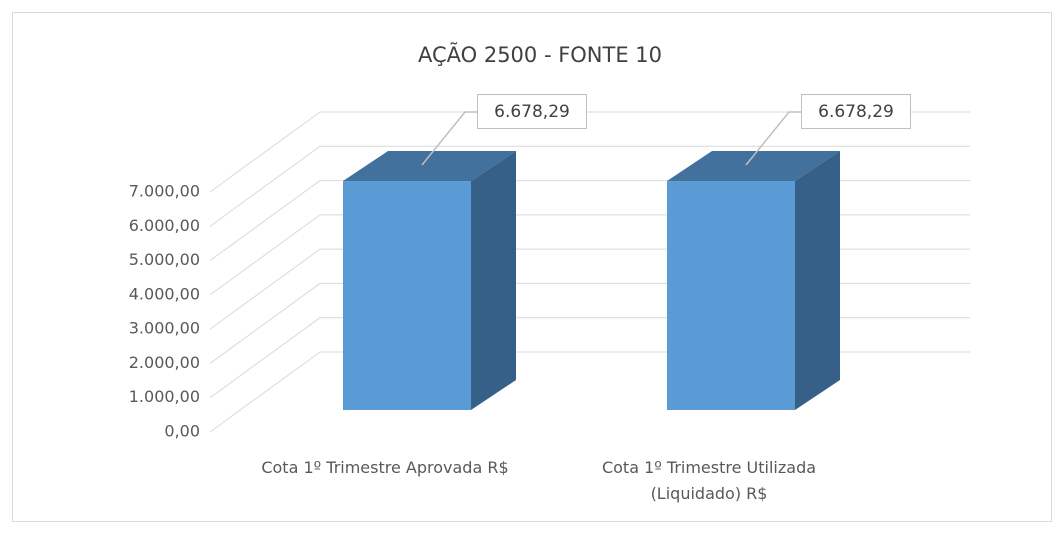 The width and height of the screenshot is (1064, 536). What do you see at coordinates (164, 328) in the screenshot?
I see `y-tick-label: 3.000,00` at bounding box center [164, 328].